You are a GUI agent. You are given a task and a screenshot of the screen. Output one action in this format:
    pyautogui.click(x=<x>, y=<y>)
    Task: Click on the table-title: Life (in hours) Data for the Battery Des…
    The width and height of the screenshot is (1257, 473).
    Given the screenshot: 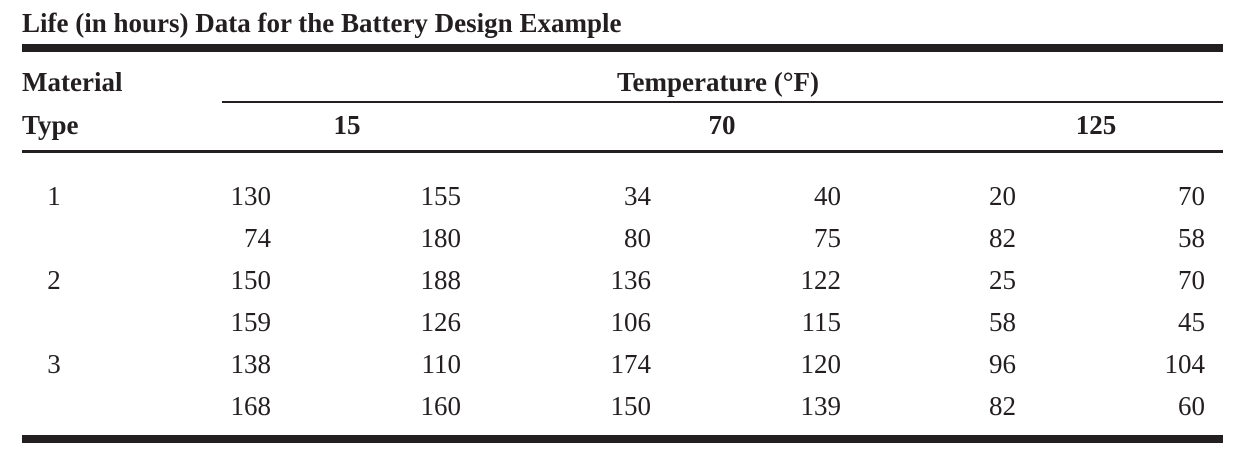 What is the action you would take?
    pyautogui.click(x=322, y=23)
    